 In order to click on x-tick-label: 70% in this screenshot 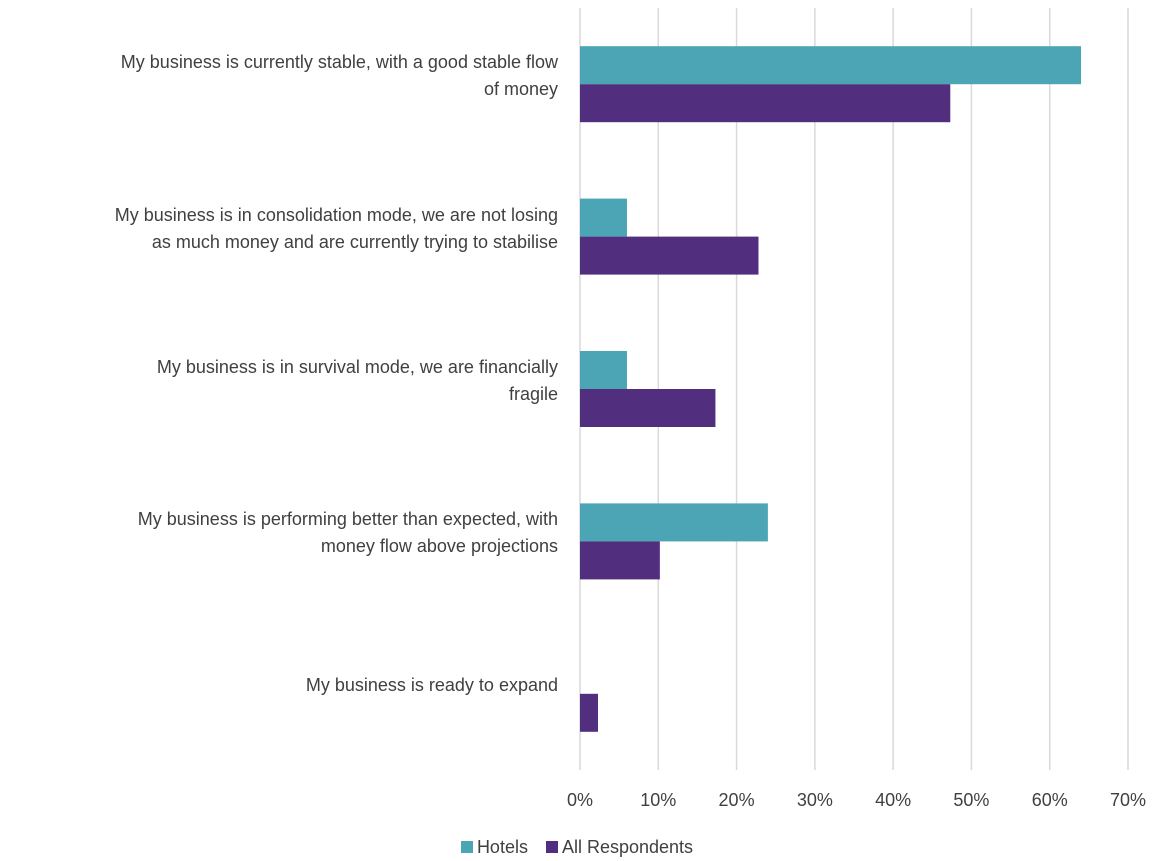, I will do `click(1128, 800)`.